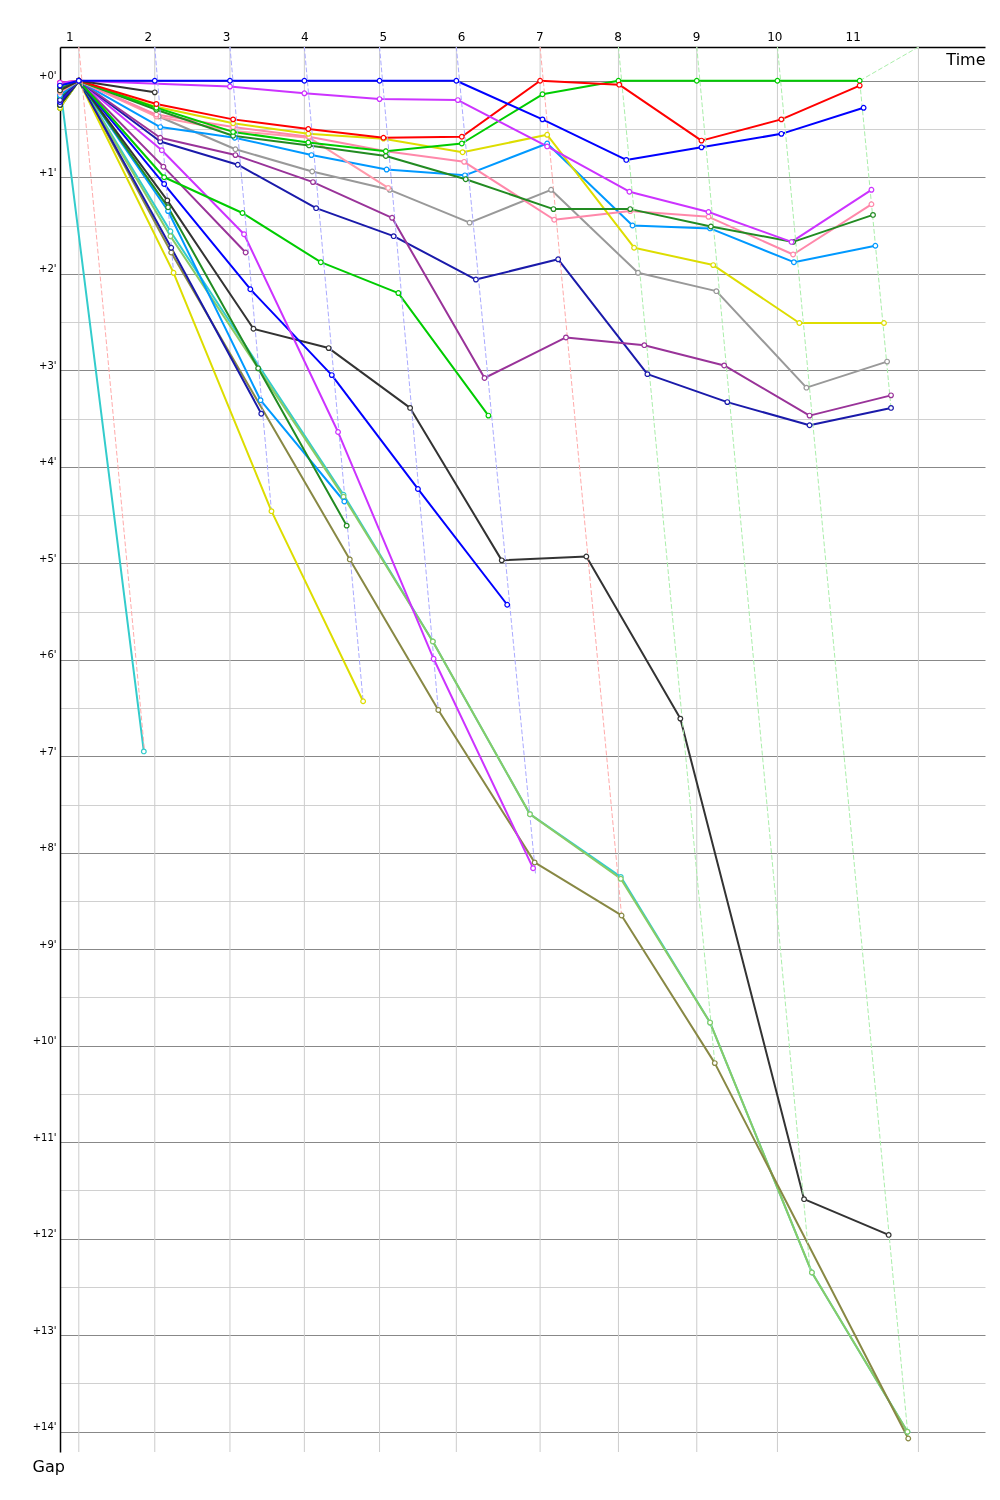  Describe the element at coordinates (48, 76) in the screenshot. I see `y-tick-label: +0'` at that location.